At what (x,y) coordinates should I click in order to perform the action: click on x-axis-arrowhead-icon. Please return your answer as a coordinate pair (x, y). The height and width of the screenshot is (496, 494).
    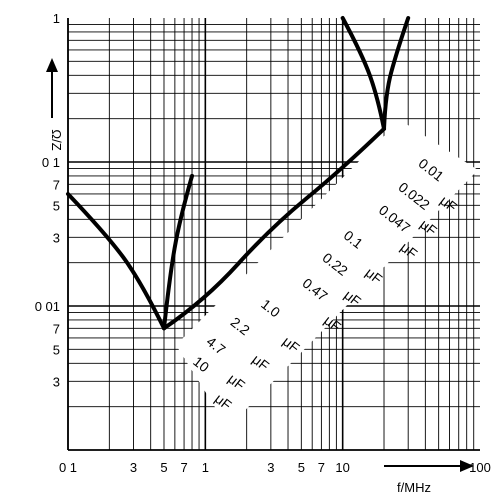
    Looking at the image, I should click on (467, 466).